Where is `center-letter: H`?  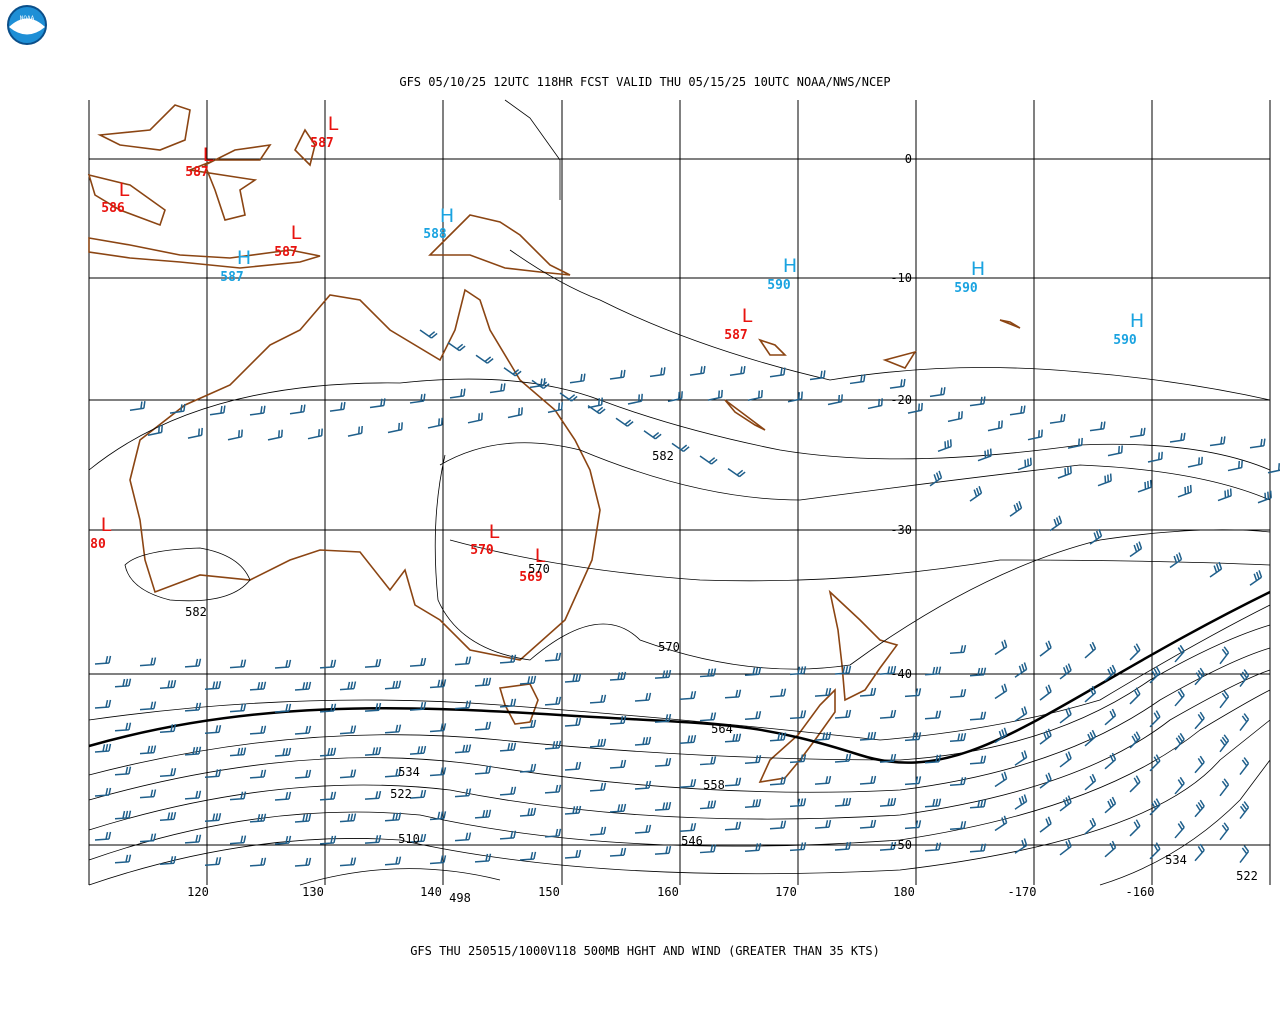 center-letter: H is located at coordinates (244, 258).